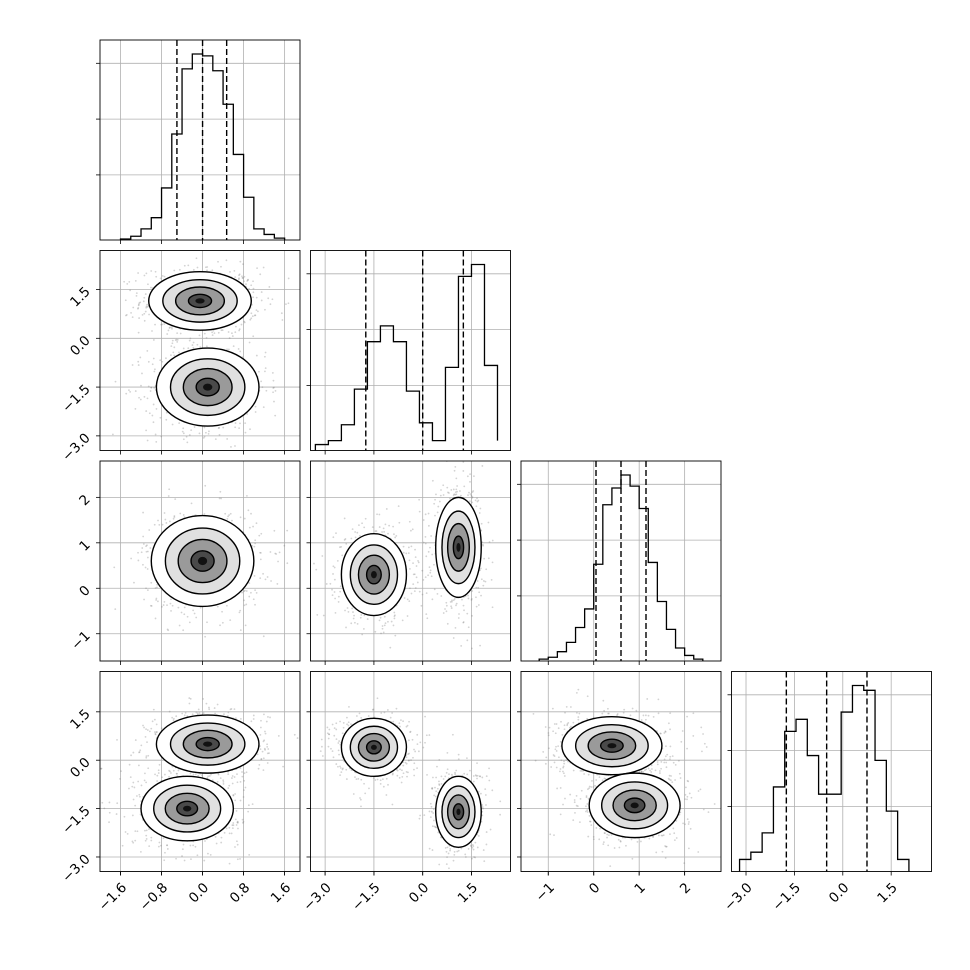 Image resolution: width=970 pixels, height=970 pixels. I want to click on x-tick-label: 2, so click(685, 888).